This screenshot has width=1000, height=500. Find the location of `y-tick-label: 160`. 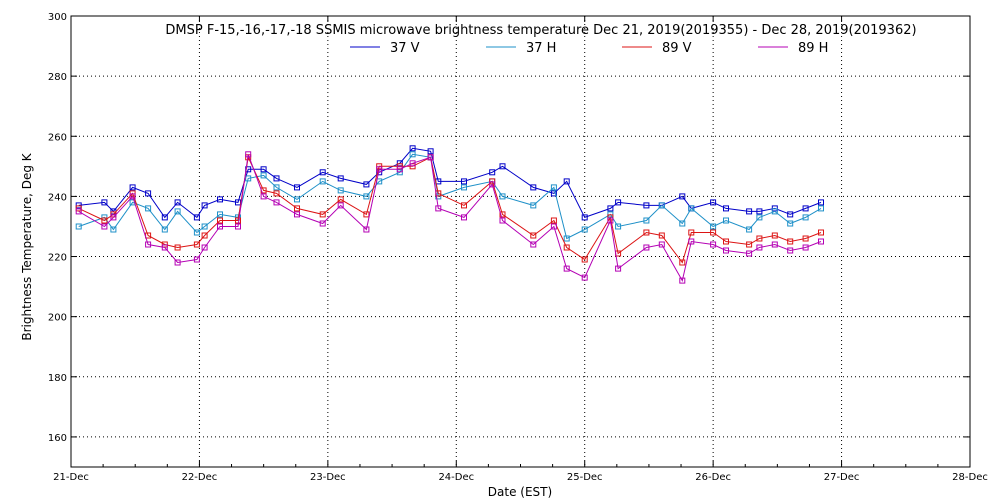

y-tick-label: 160 is located at coordinates (57, 438).